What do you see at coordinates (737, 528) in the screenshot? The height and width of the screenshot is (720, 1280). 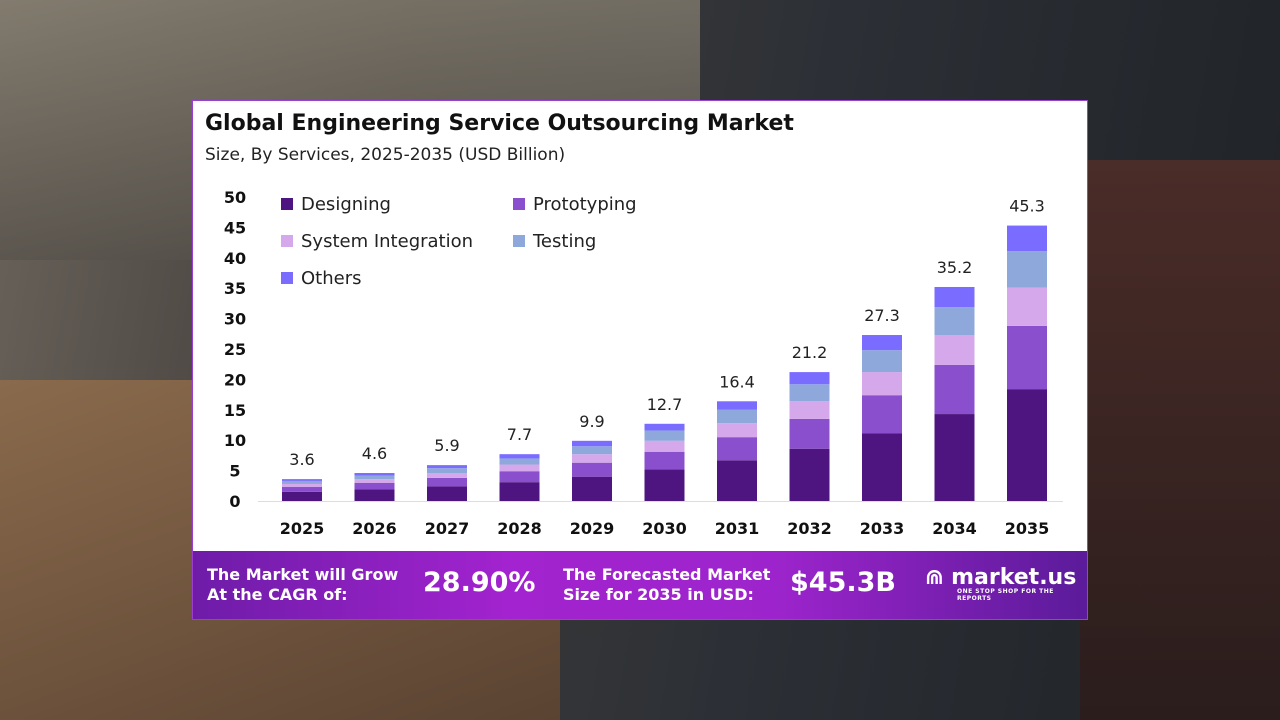 I see `x-tick-label: 2031` at bounding box center [737, 528].